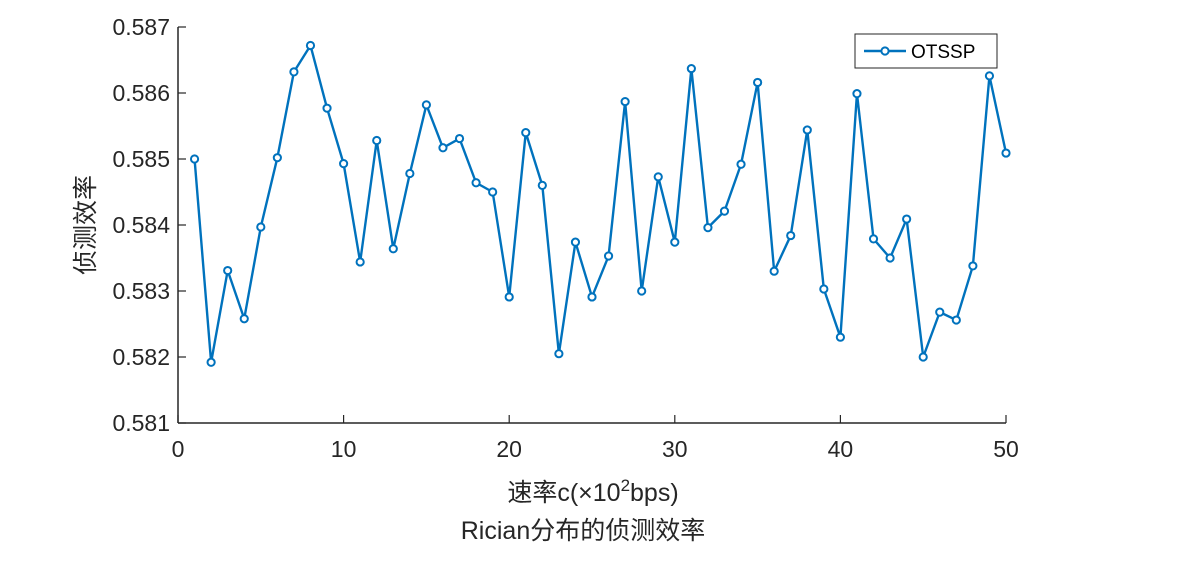 Image resolution: width=1184 pixels, height=564 pixels. Describe the element at coordinates (141, 423) in the screenshot. I see `y-tick-label: 0.581` at that location.